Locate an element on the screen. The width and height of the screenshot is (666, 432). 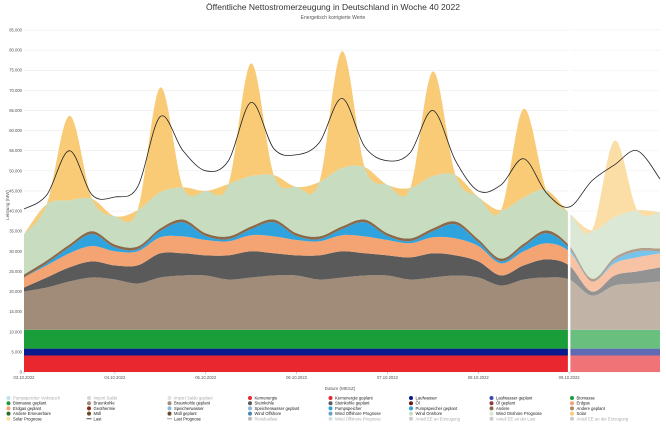
legend-label: Andere geplant is located at coordinates (591, 408).